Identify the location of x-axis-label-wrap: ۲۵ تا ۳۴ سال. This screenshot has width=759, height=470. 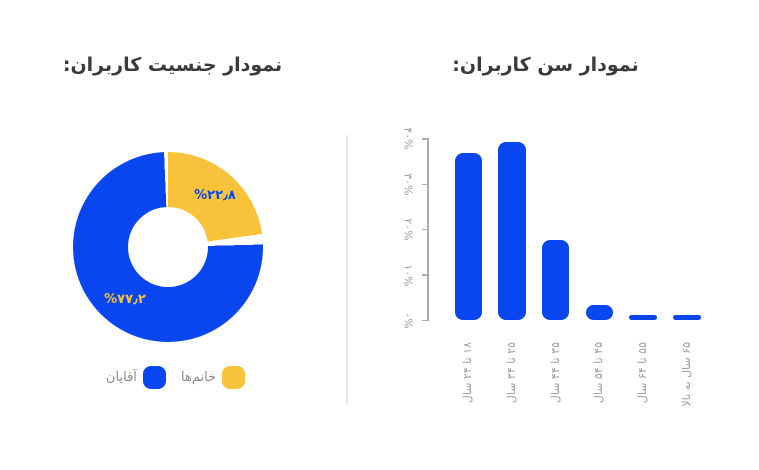
(512, 389).